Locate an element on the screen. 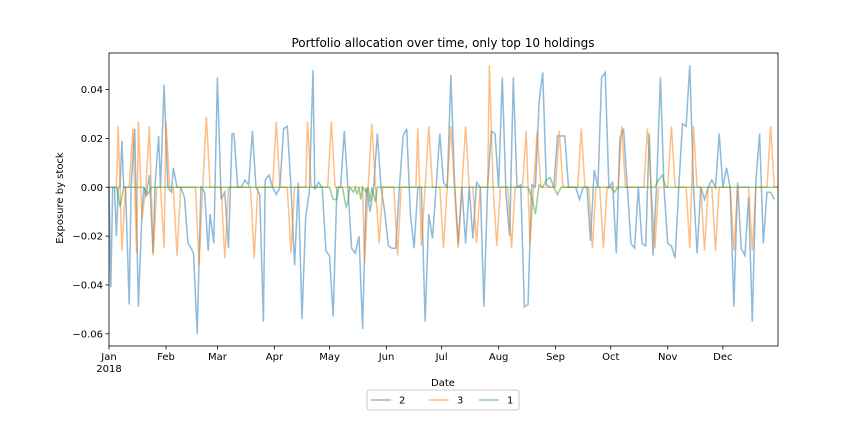 The height and width of the screenshot is (432, 864). x-tick-label: Nov is located at coordinates (668, 357).